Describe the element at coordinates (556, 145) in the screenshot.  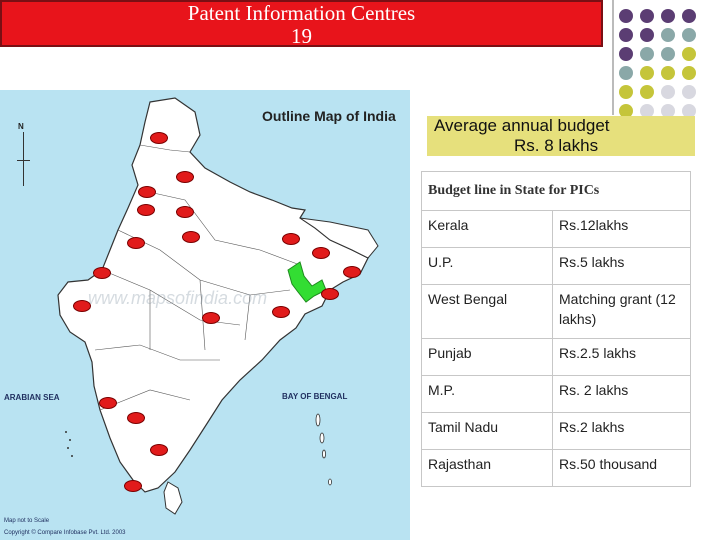
I see `average-budget-value: Rs. 8 lakhs` at that location.